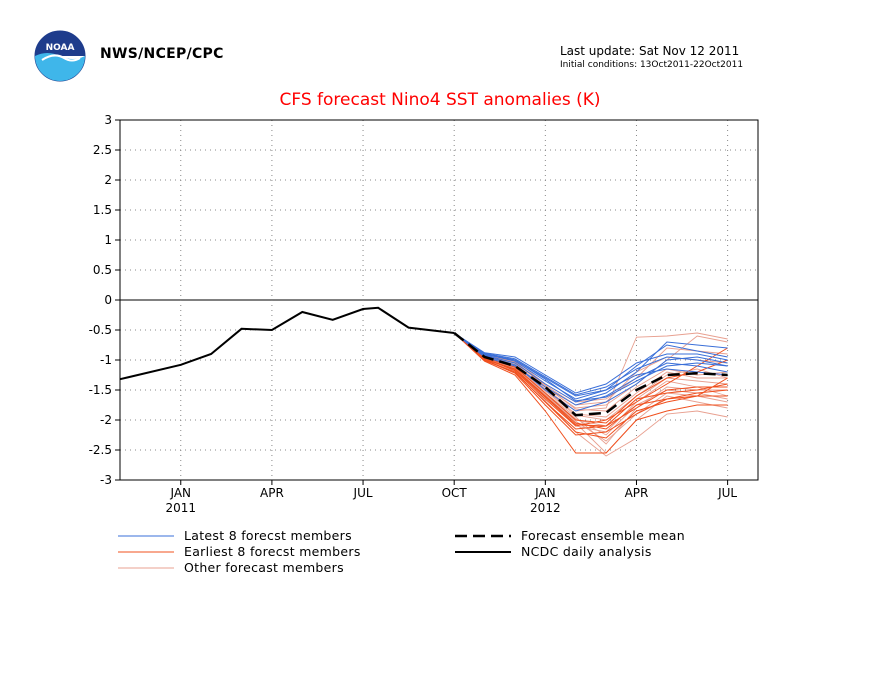  What do you see at coordinates (272, 551) in the screenshot?
I see `legend-label-earliest: Earliest 8 forecst members` at bounding box center [272, 551].